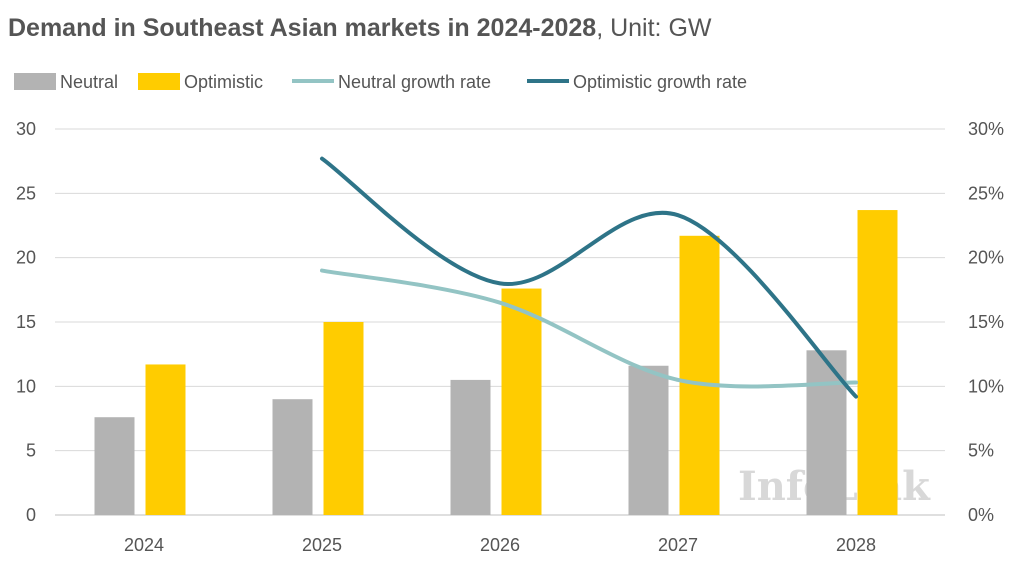 The width and height of the screenshot is (1024, 568). Describe the element at coordinates (660, 82) in the screenshot. I see `legend-label-optimistic-growth-rate: Optimistic growth rate` at that location.